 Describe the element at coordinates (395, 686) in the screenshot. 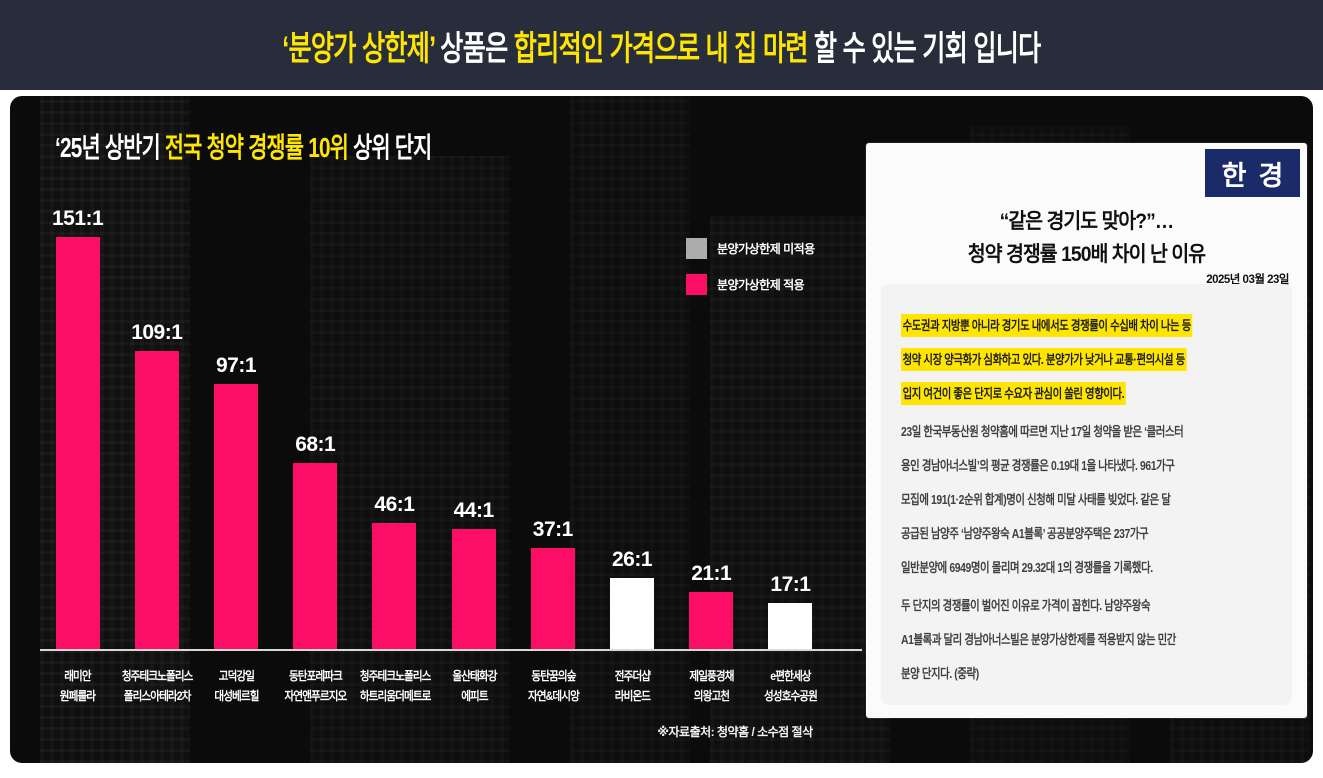

I see `category-label: 청주테크노폴리스 하트리움더메트로` at that location.